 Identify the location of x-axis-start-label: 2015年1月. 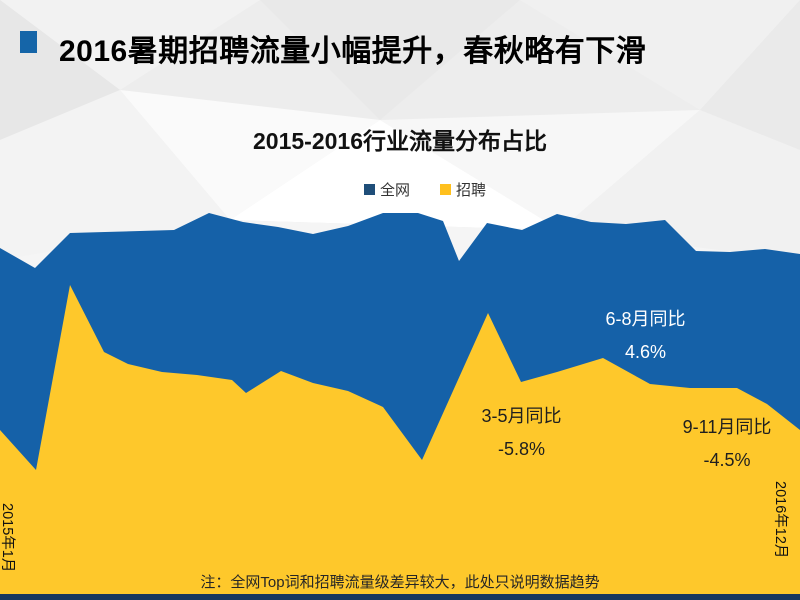
(7, 538).